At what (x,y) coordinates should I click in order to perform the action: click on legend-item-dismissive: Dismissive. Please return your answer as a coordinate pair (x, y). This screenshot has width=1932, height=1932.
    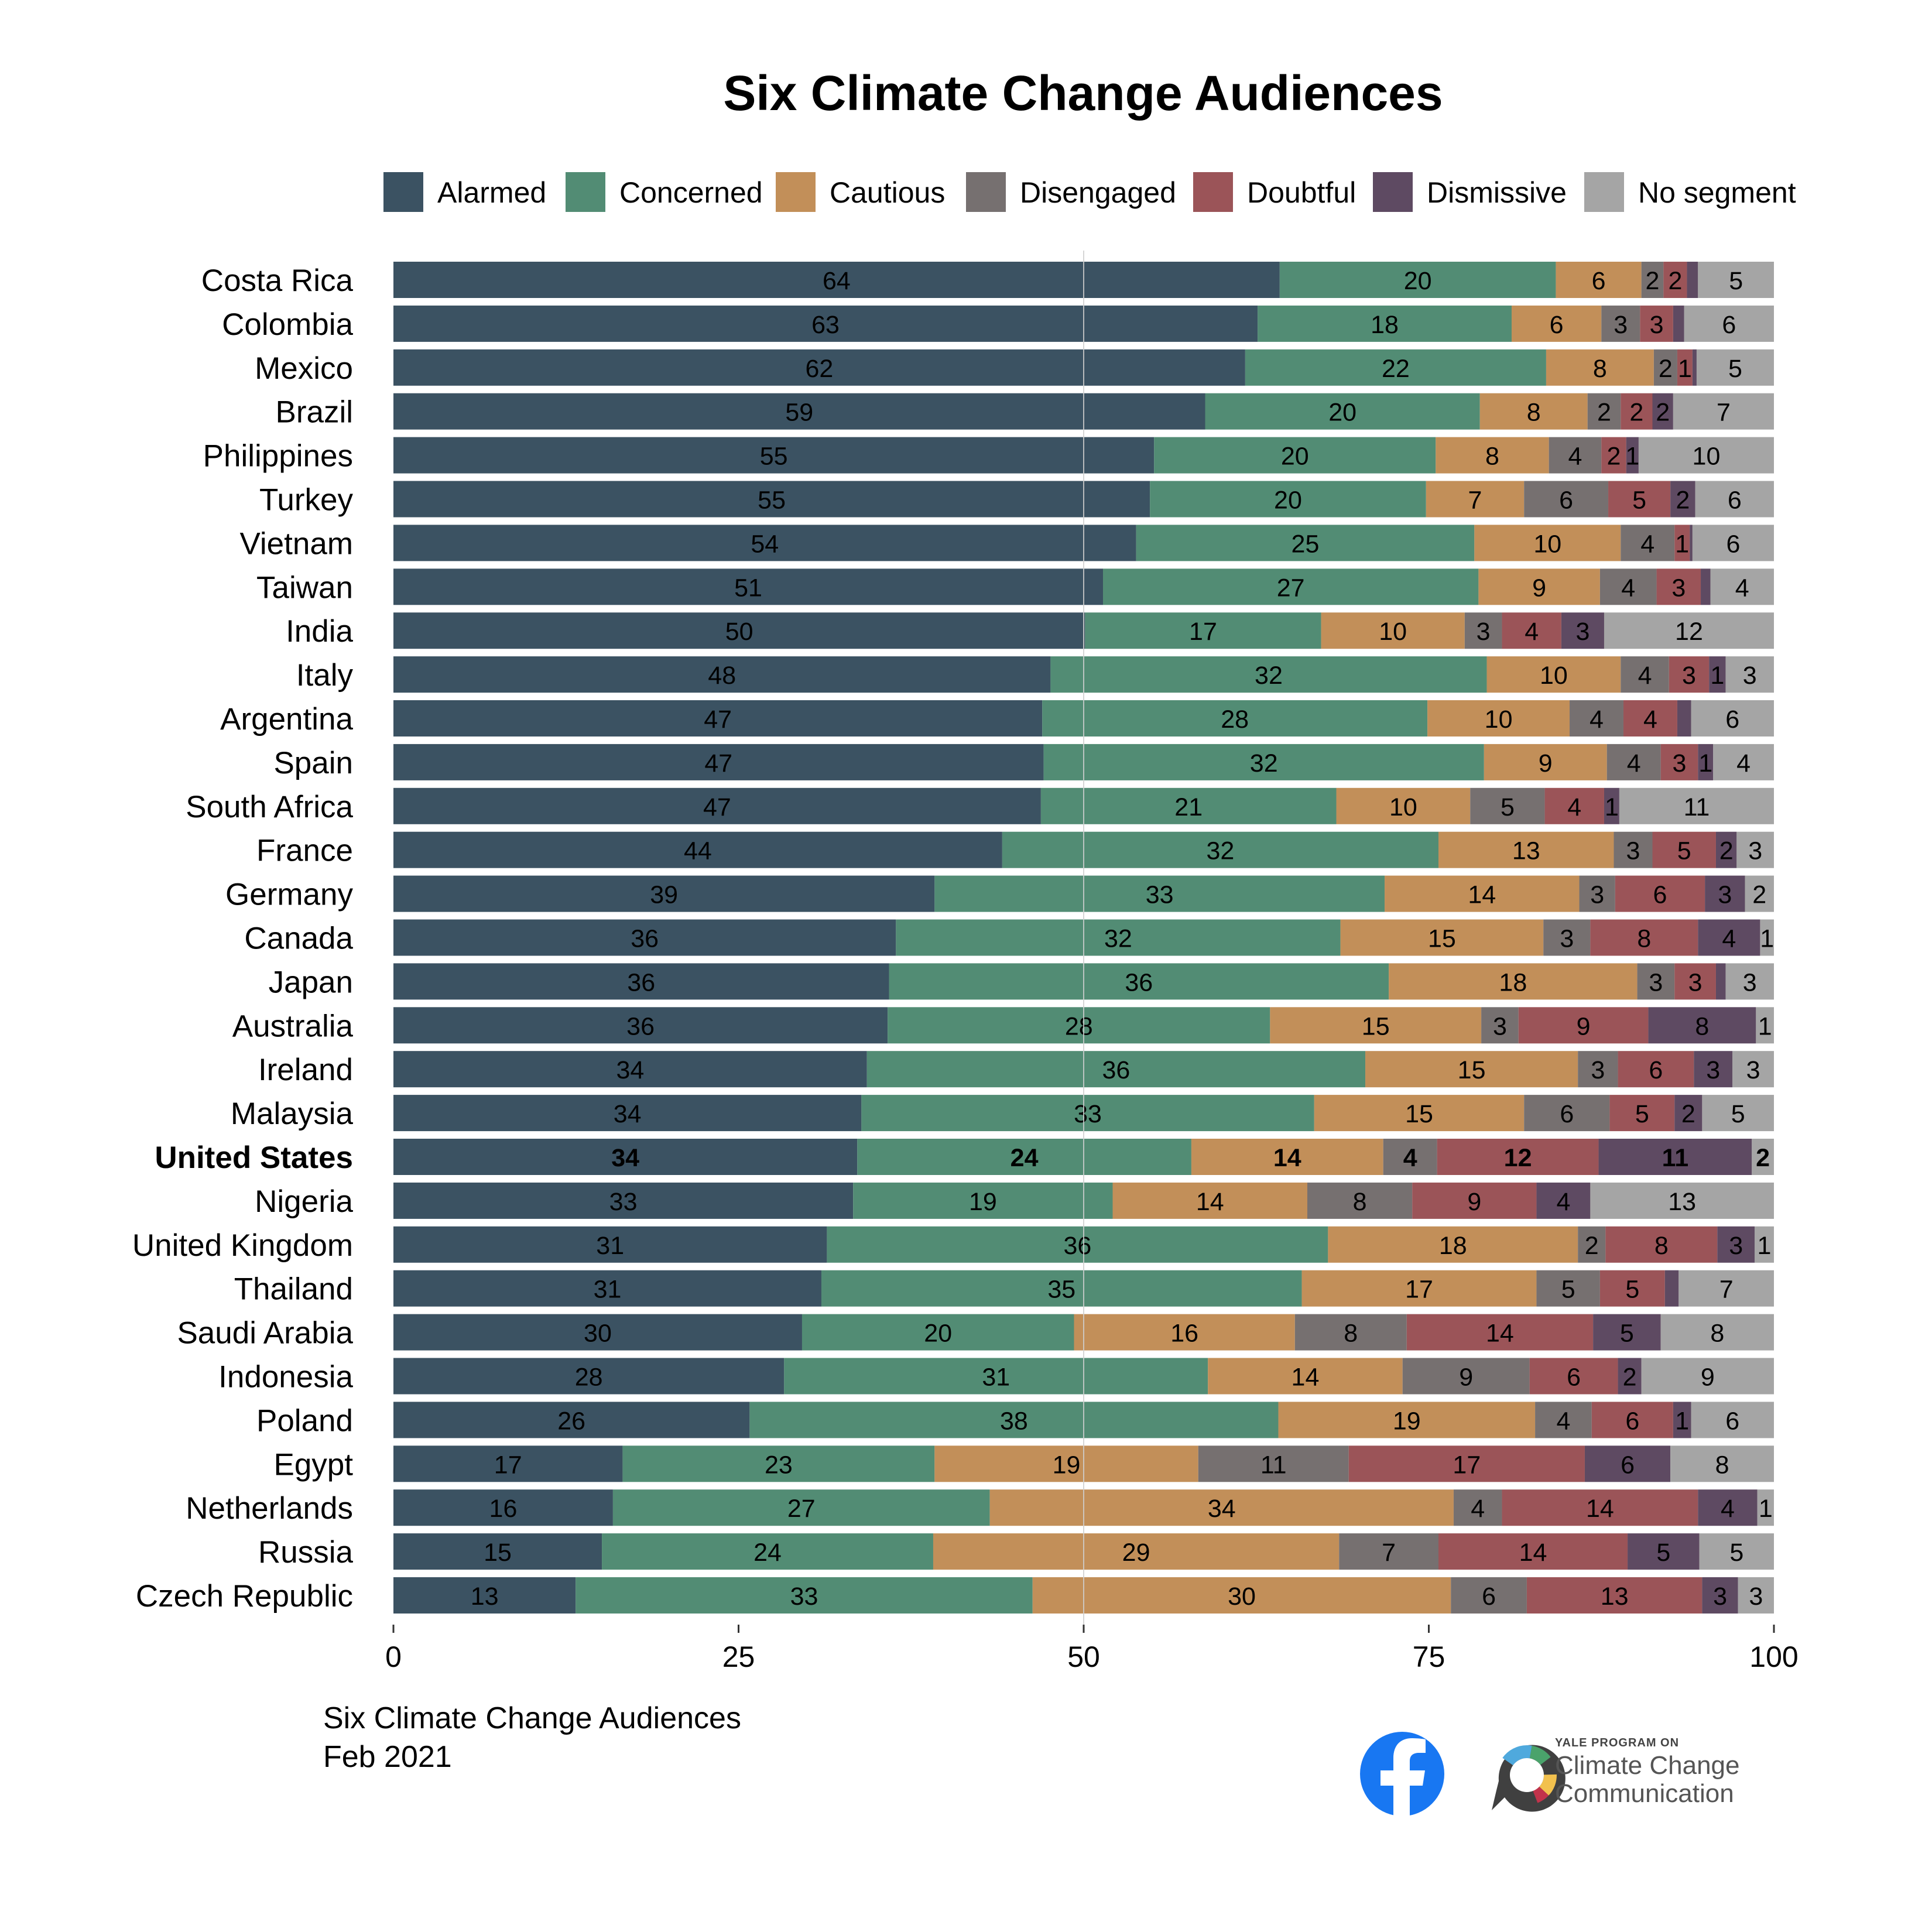
    Looking at the image, I should click on (1470, 192).